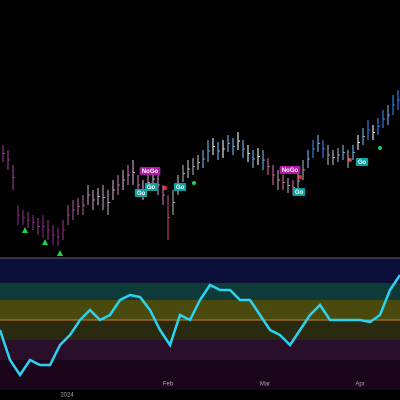 This screenshot has width=400, height=400. What do you see at coordinates (168, 385) in the screenshot?
I see `x-tick-label: Feb` at bounding box center [168, 385].